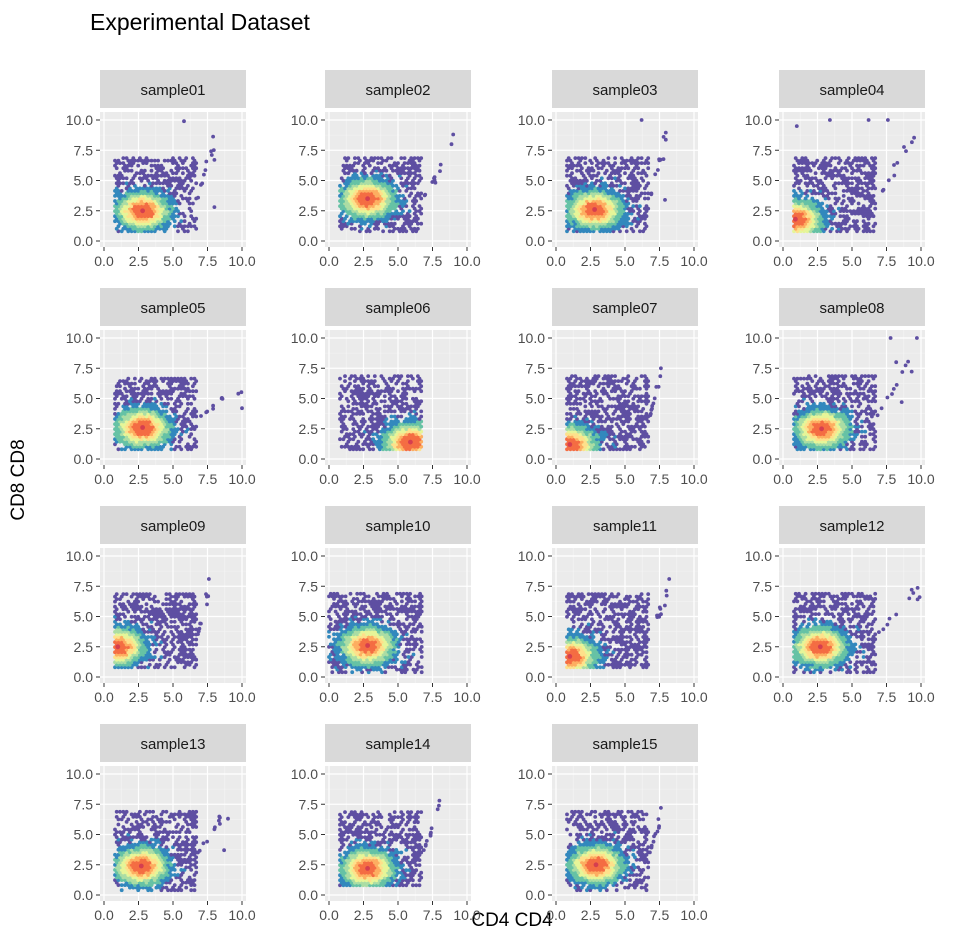 The image size is (956, 935). What do you see at coordinates (172, 308) in the screenshot?
I see `facet-strip-label: sample05` at bounding box center [172, 308].